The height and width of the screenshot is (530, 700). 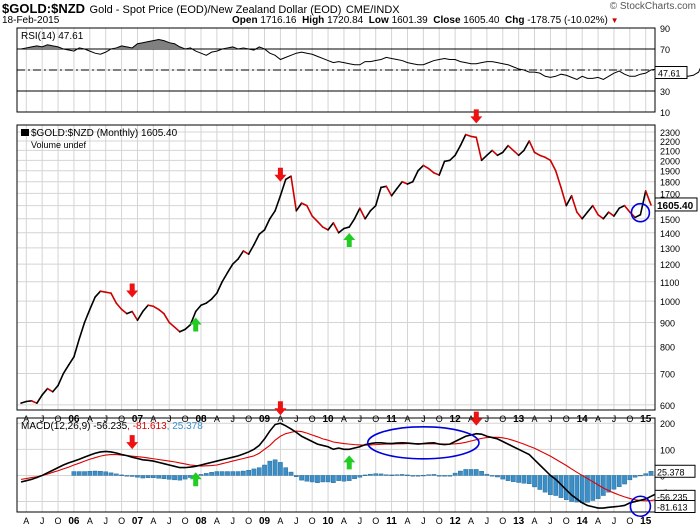 I want to click on macd-legend-part: , -81.613, so click(x=147, y=426).